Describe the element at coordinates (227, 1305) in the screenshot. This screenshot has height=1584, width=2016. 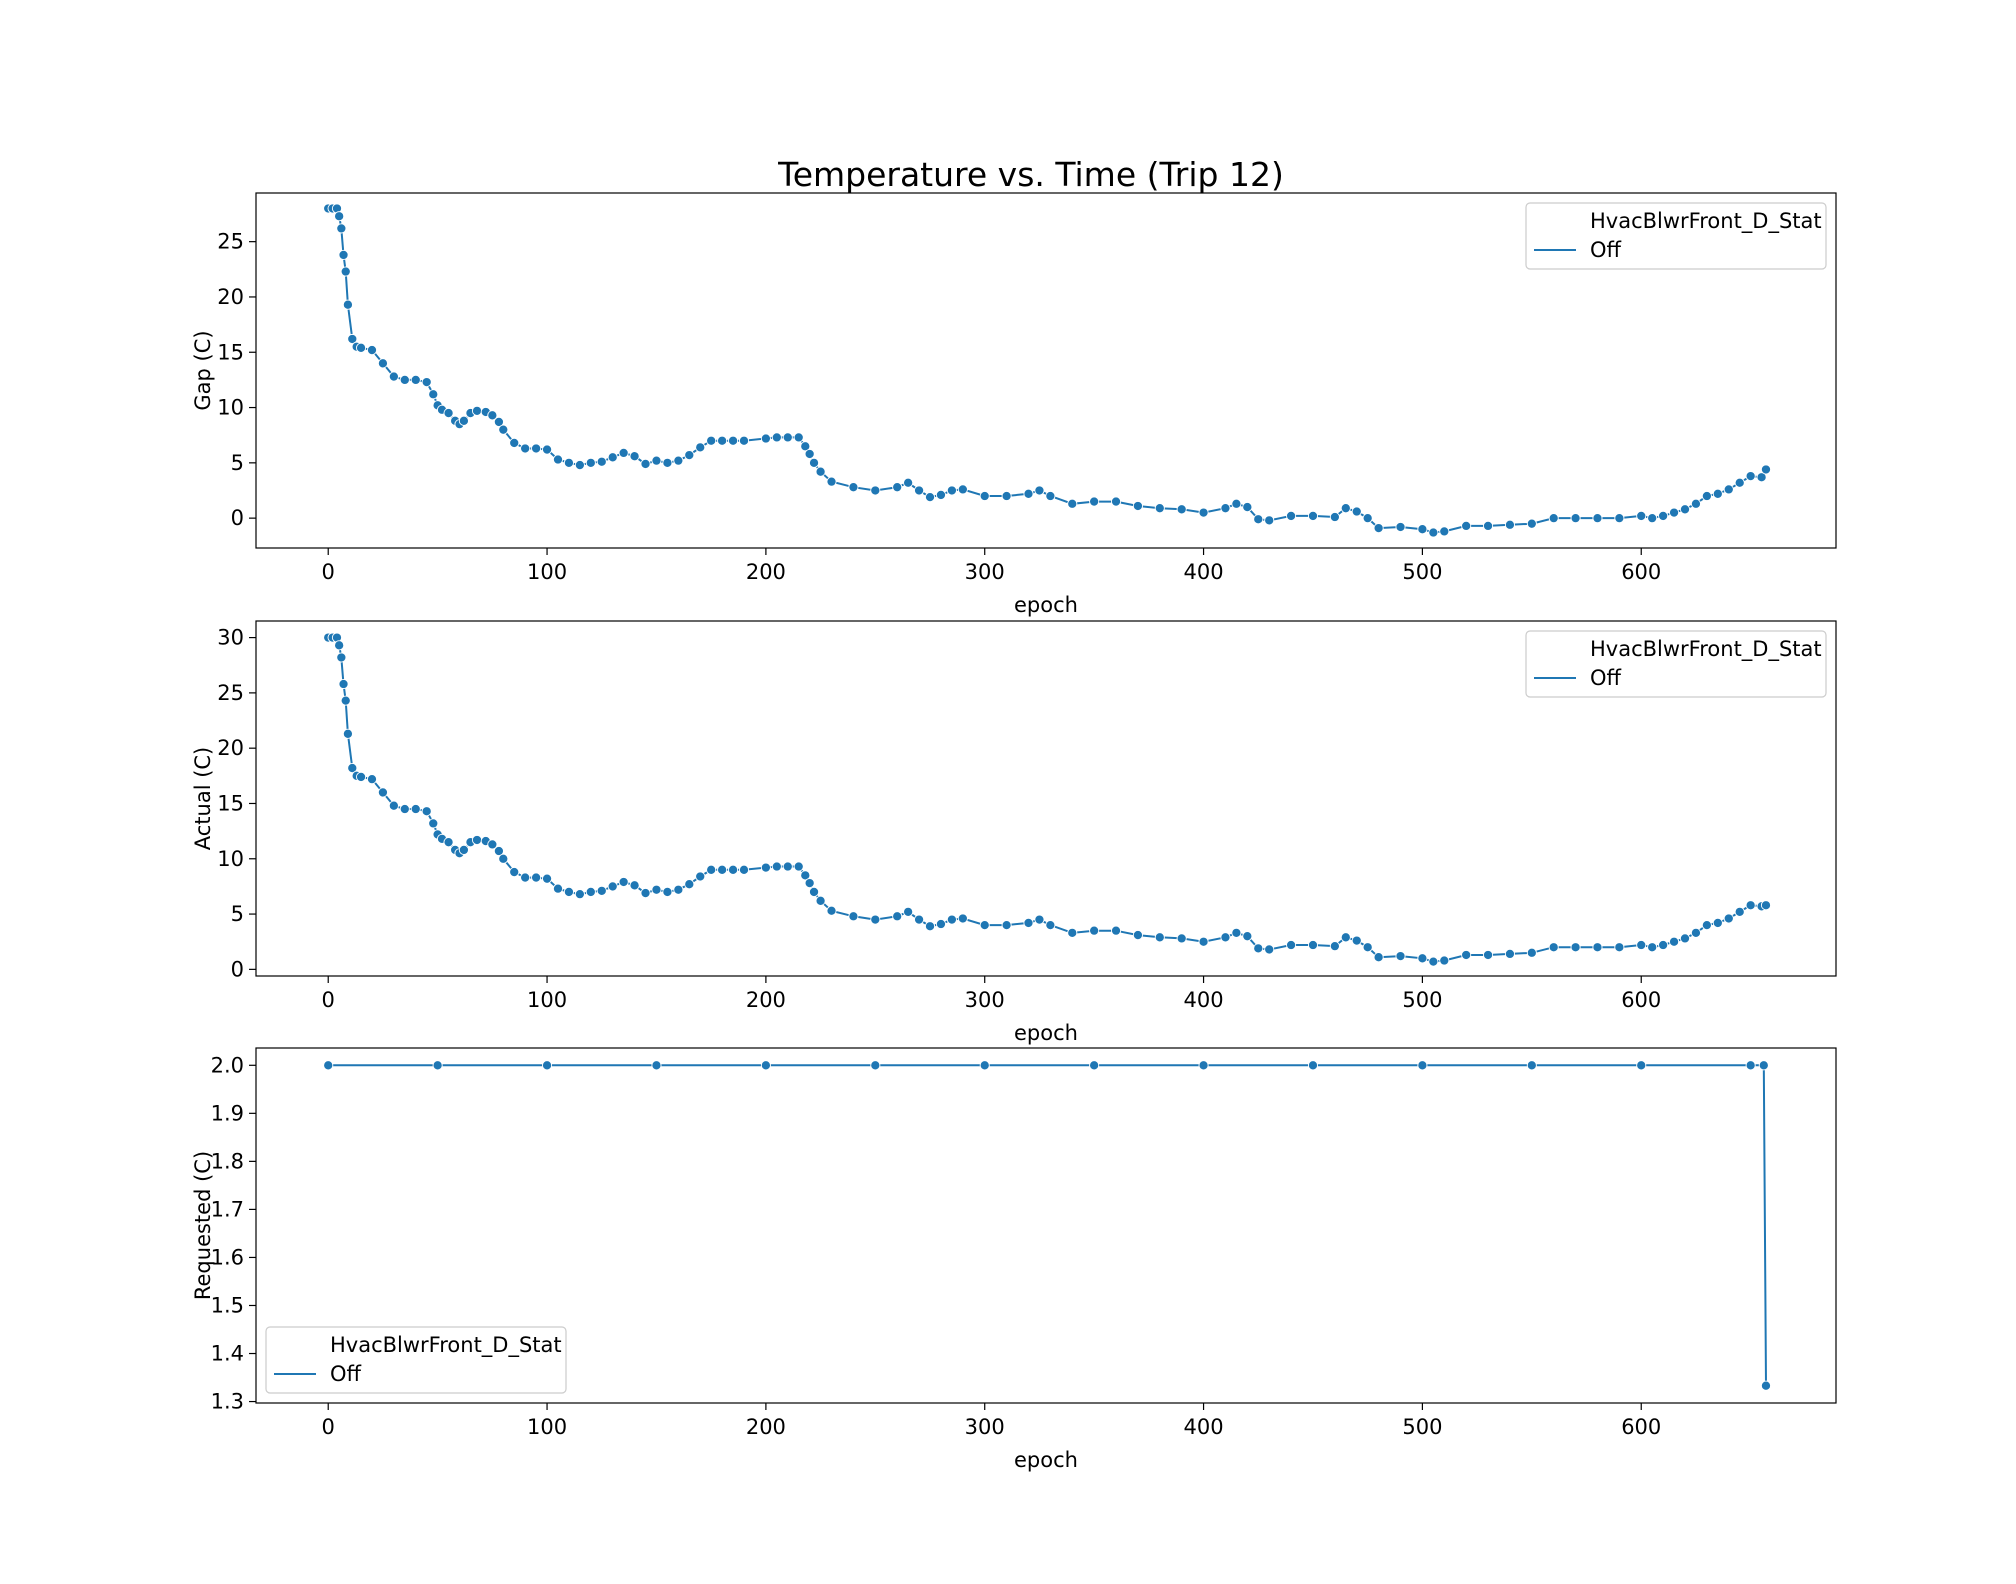
I see `y-tick-label: 1.5` at that location.